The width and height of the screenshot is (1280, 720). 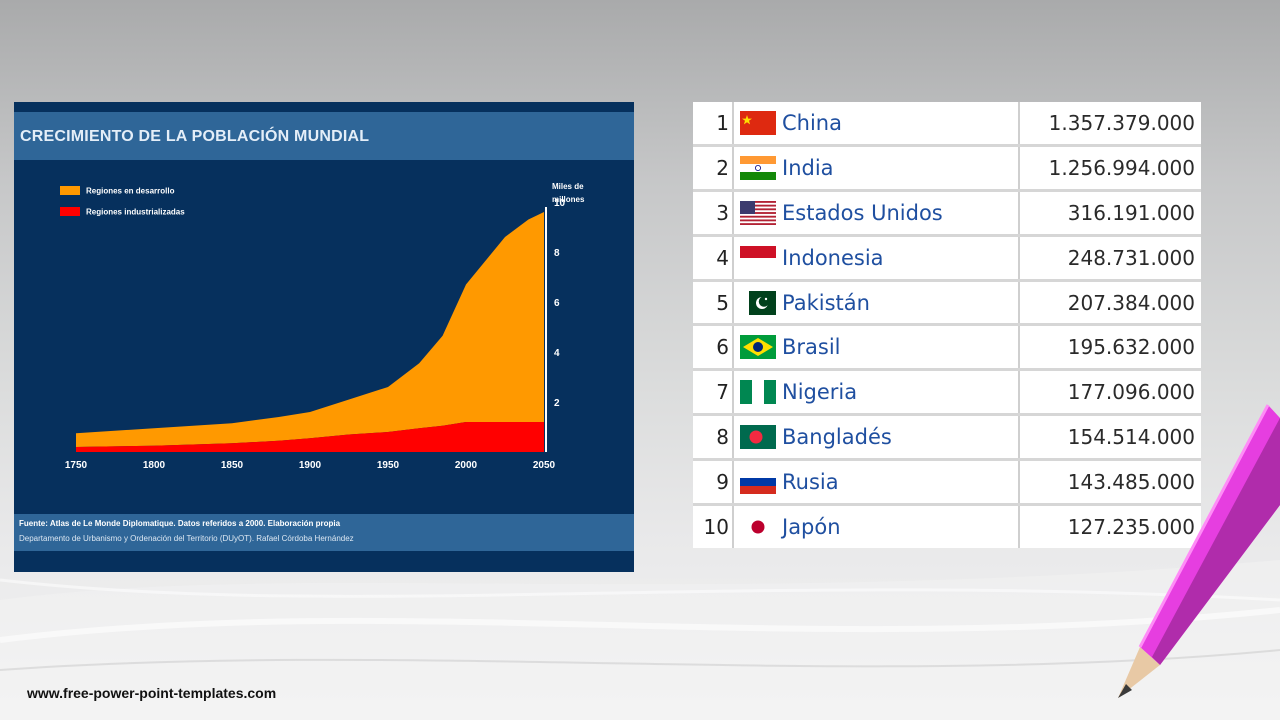 What do you see at coordinates (901, 258) in the screenshot?
I see `country-link: Indonesia` at bounding box center [901, 258].